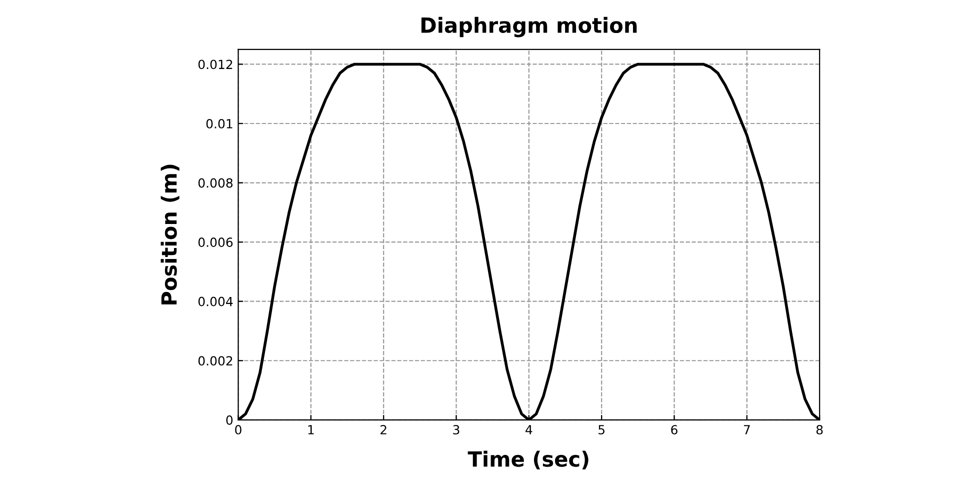  What do you see at coordinates (215, 242) in the screenshot?
I see `y-tick-label: 0.006` at bounding box center [215, 242].